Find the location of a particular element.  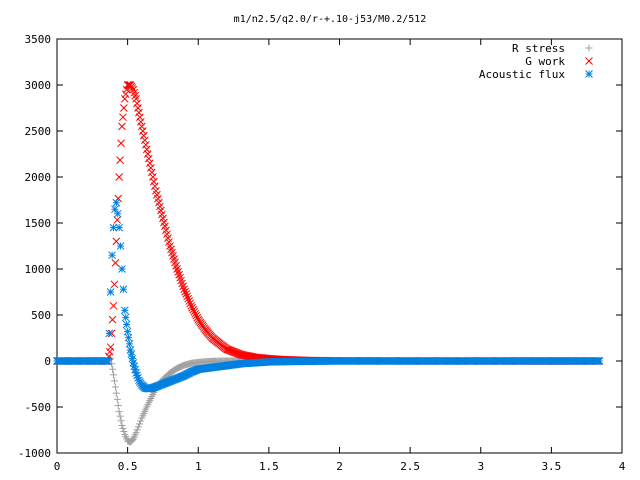

x-tick-label: 1 is located at coordinates (198, 466).